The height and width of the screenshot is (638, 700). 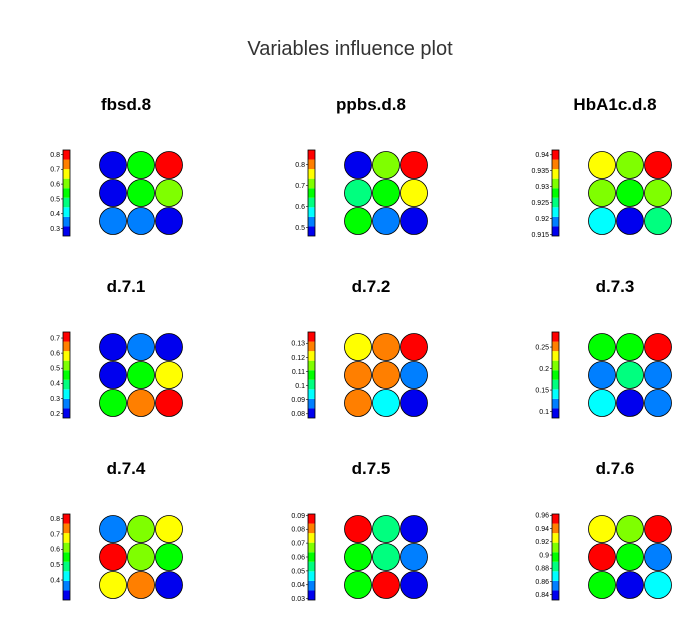 I want to click on colorbar-tick-label: 0.7, so click(x=55, y=338).